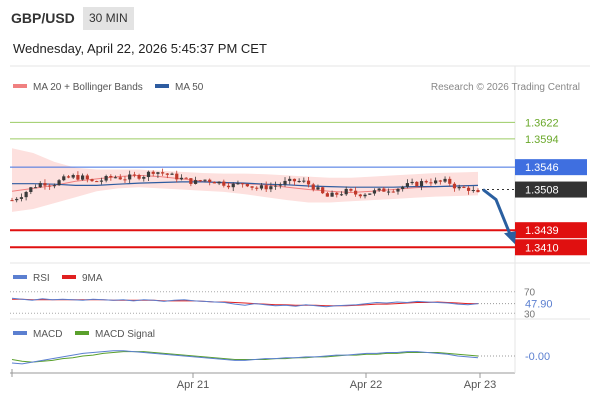 Image resolution: width=590 pixels, height=400 pixels. I want to click on macd-signal-line, so click(245, 357).